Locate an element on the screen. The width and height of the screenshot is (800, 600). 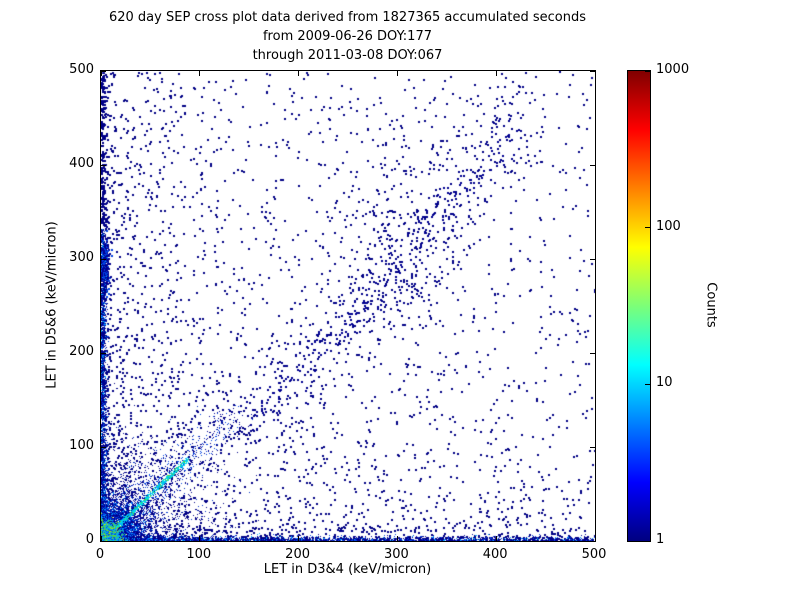
x-axis-tick-label: 400 is located at coordinates (495, 554).